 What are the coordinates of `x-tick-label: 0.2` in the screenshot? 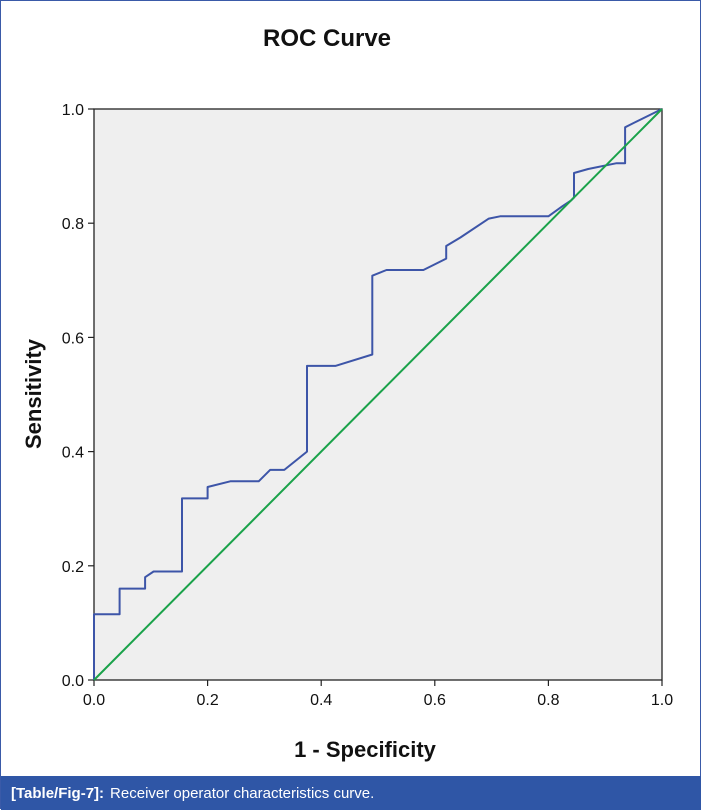 It's located at (207, 700).